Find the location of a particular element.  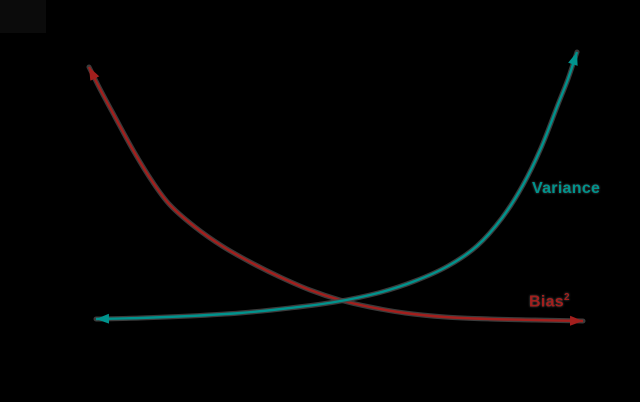

faint-artifact-patch is located at coordinates (23, 16).